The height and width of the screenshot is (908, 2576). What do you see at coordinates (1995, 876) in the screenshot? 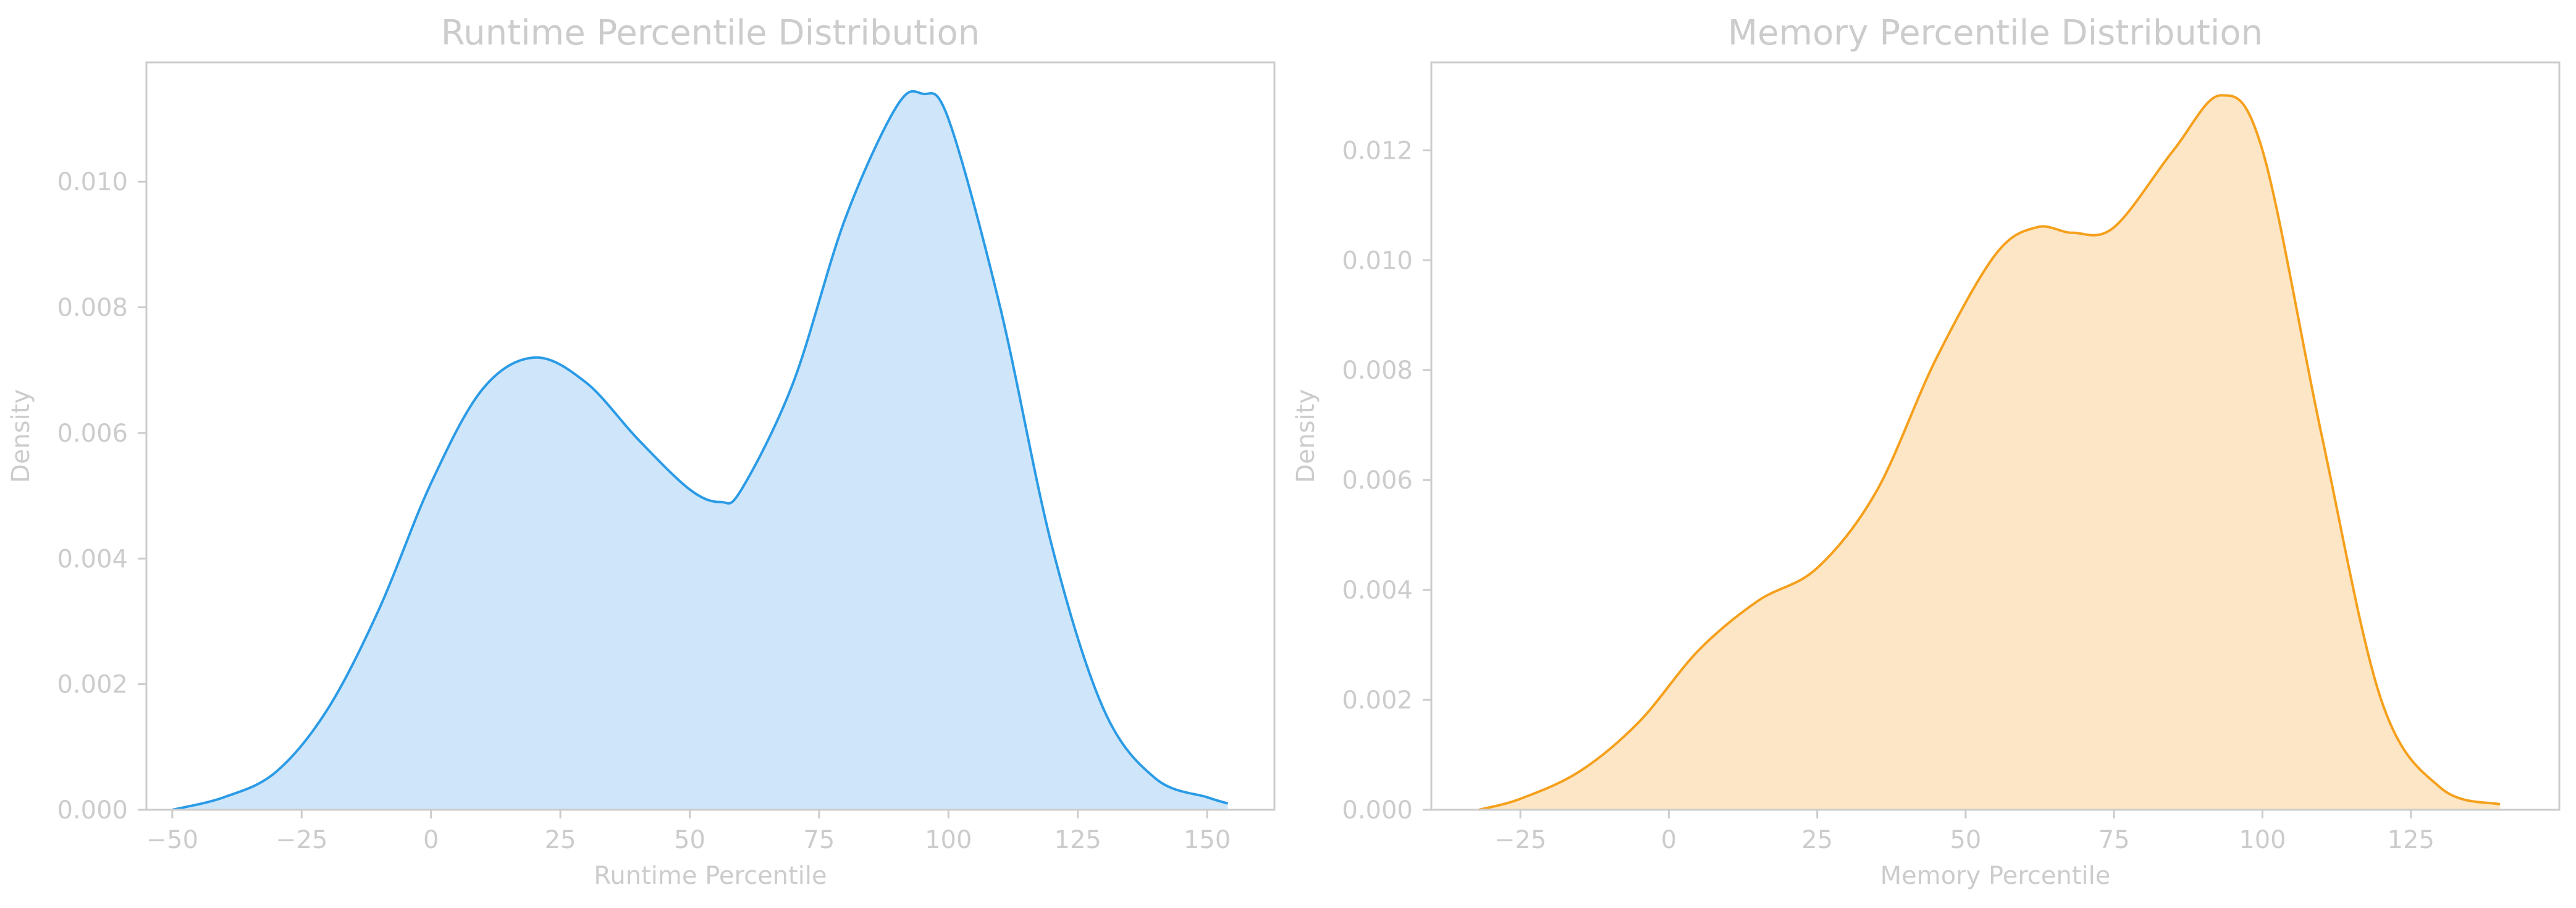
I see `x-axis-label: Memory Percentile` at bounding box center [1995, 876].